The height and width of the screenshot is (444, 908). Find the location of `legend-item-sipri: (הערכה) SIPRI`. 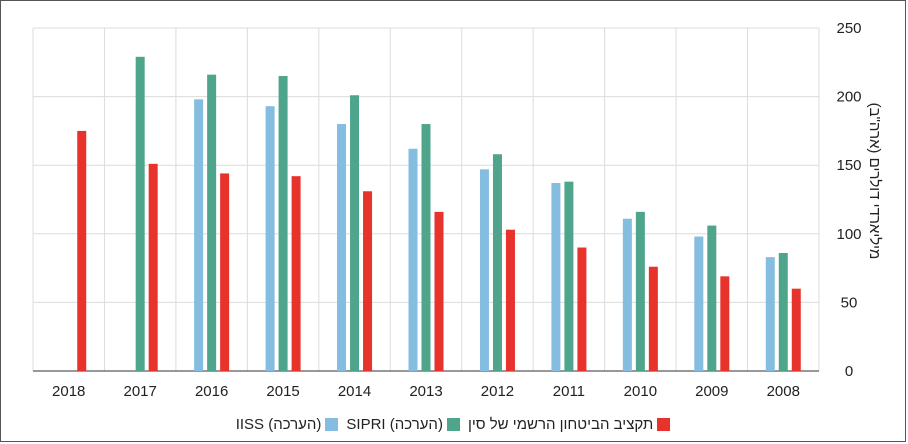

legend-item-sipri: (הערכה) SIPRI is located at coordinates (403, 424).